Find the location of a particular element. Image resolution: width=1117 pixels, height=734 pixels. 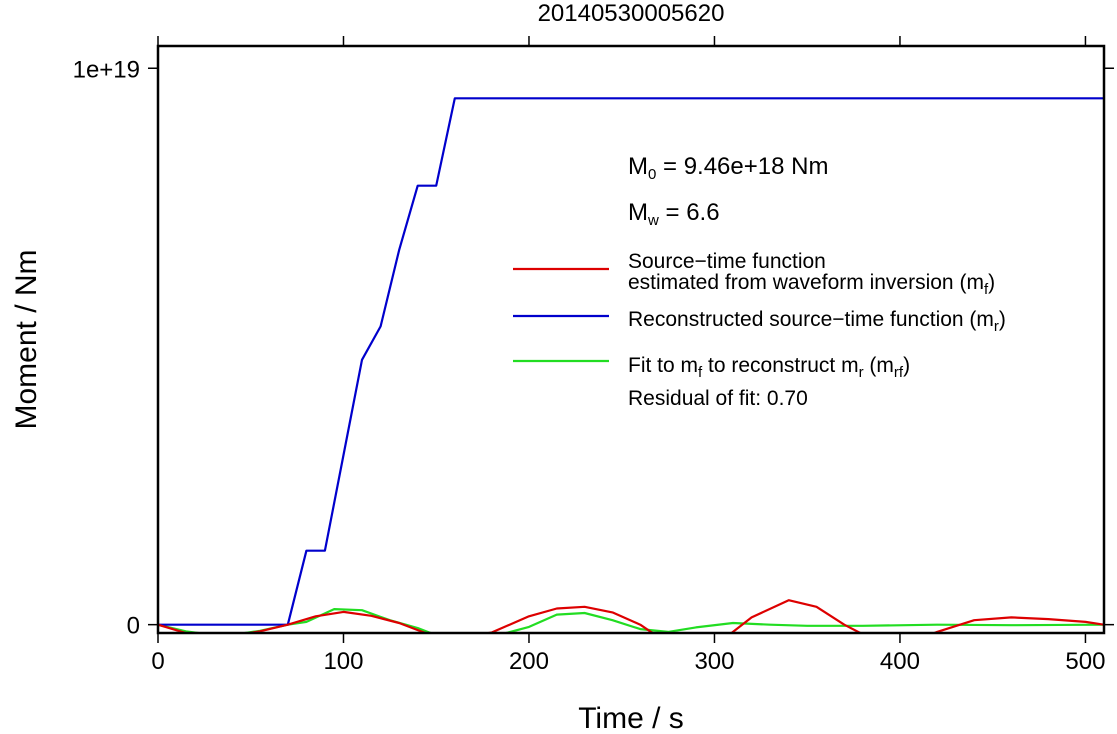

chart-title: 20140530005620 is located at coordinates (631, 13).